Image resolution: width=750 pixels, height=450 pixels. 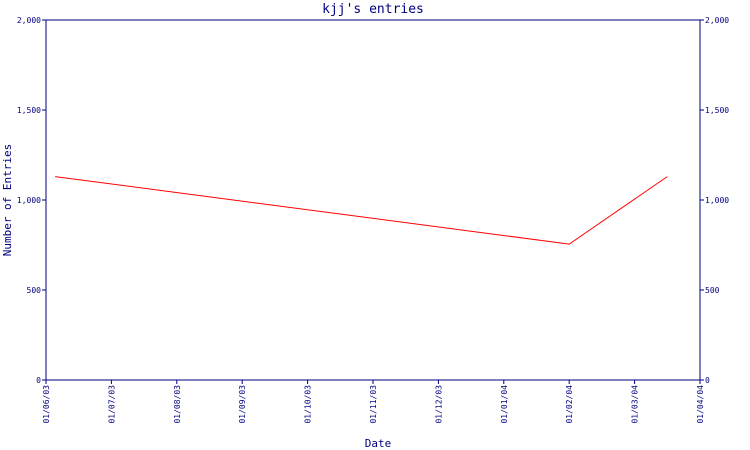 I want to click on x-tick-label: 01/09/03, so click(x=242, y=404).